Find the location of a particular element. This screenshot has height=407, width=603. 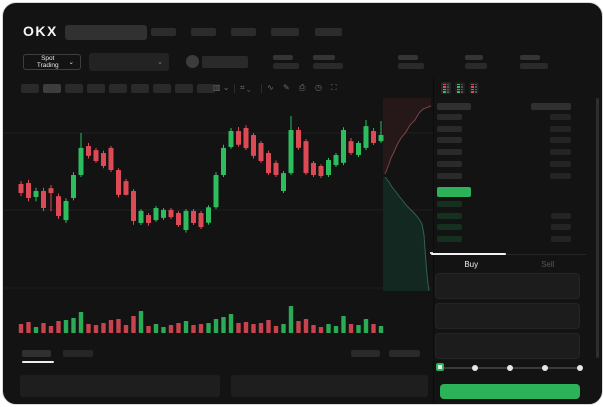

search-input is located at coordinates (106, 32).